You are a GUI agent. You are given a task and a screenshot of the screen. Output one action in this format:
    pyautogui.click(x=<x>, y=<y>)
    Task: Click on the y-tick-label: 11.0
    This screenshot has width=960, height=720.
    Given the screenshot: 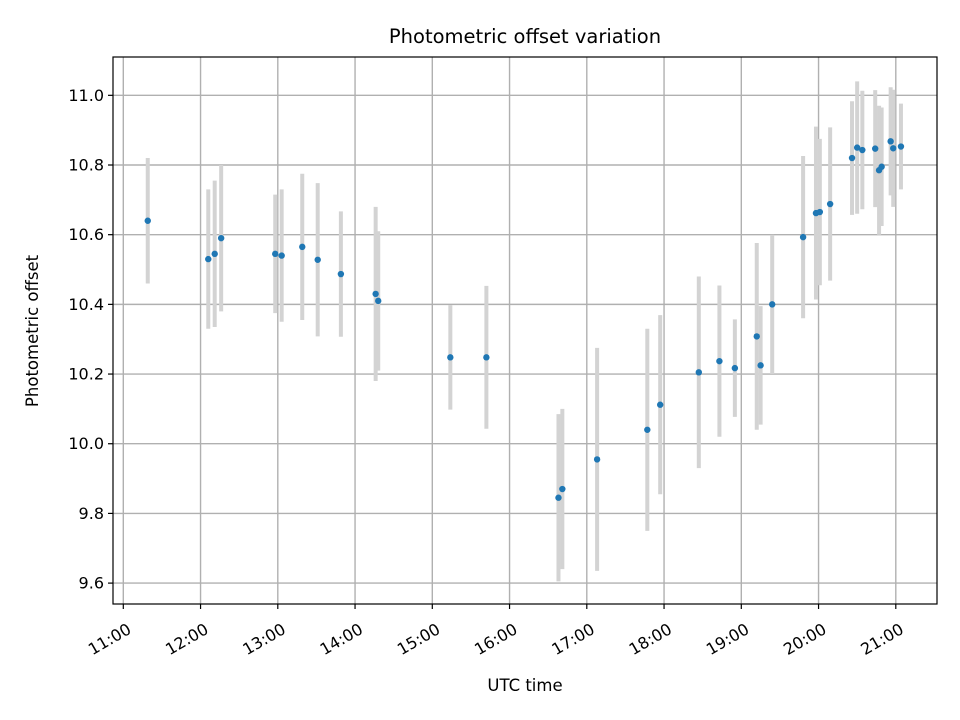 What is the action you would take?
    pyautogui.click(x=86, y=95)
    